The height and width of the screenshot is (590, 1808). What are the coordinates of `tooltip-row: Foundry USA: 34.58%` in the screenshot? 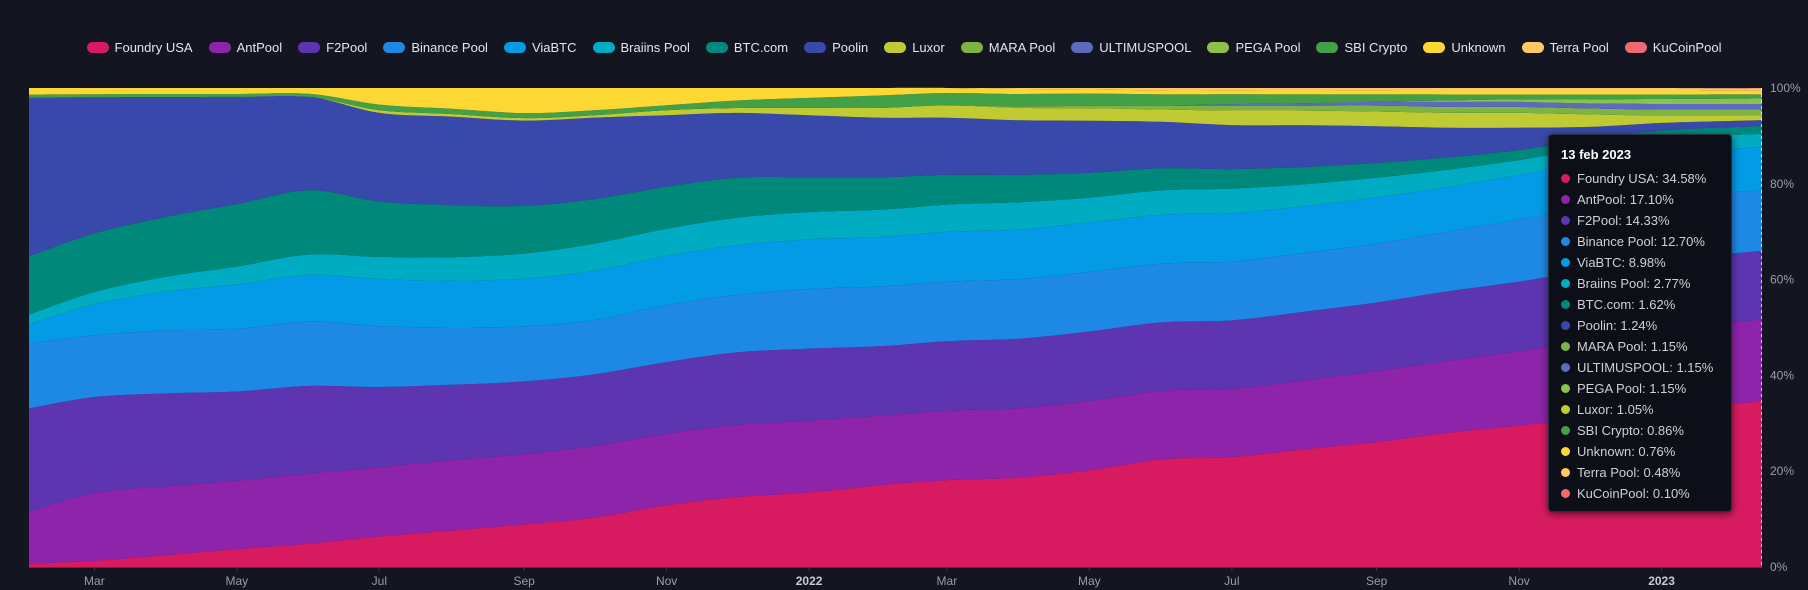 It's located at (1640, 178).